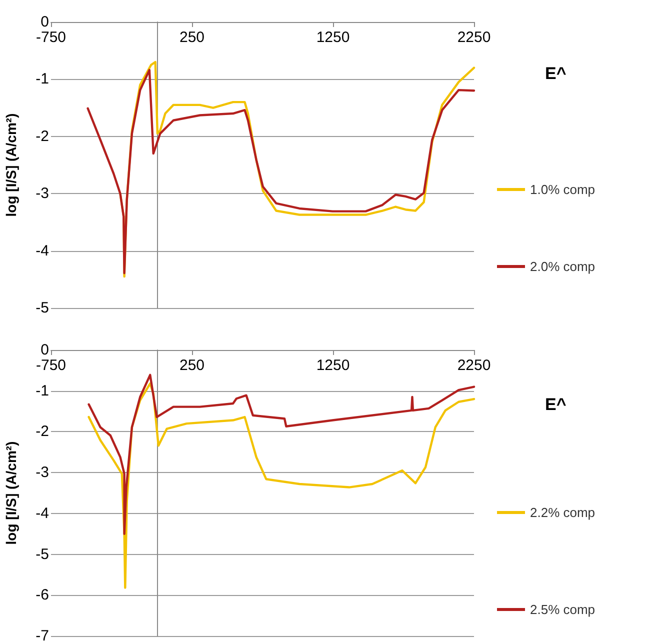 The width and height of the screenshot is (649, 642). Describe the element at coordinates (42, 595) in the screenshot. I see `y-tick-label: -6` at that location.